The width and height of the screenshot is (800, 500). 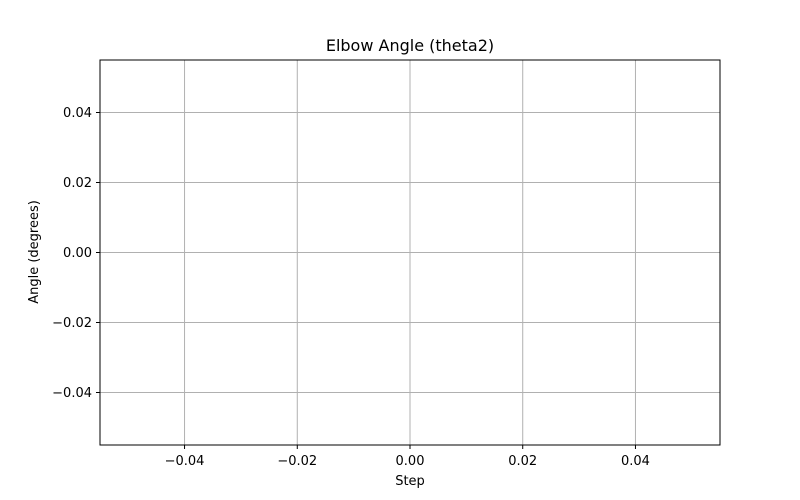 I want to click on chart-title: Elbow Angle (theta2), so click(x=410, y=45).